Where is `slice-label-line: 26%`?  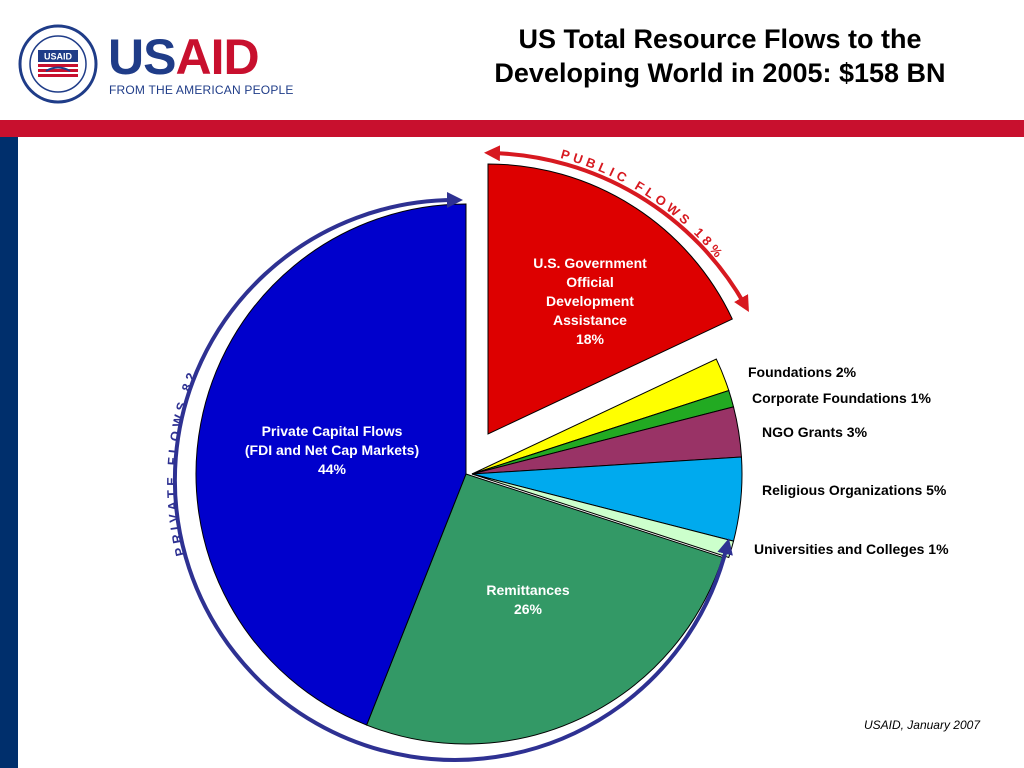
slice-label-line: 26% is located at coordinates (528, 609).